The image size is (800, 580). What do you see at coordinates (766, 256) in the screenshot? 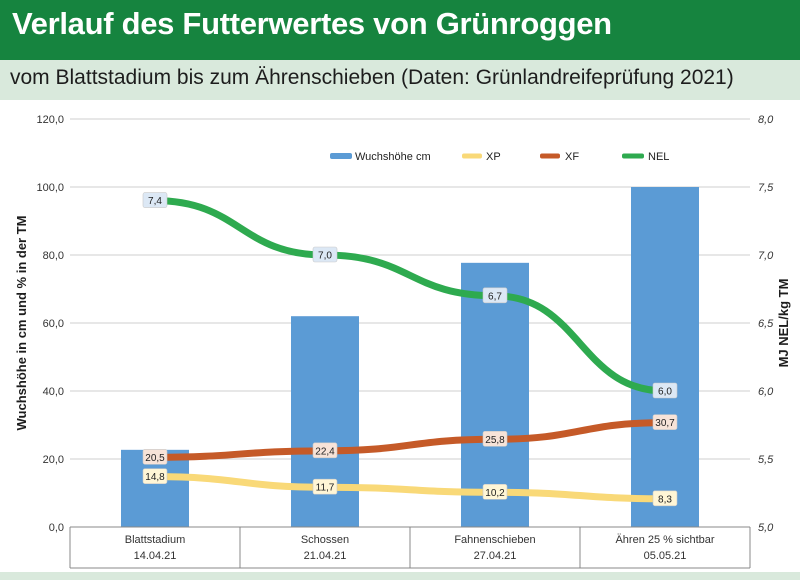
I see `y-right-tick-label: 7,0` at bounding box center [766, 256].